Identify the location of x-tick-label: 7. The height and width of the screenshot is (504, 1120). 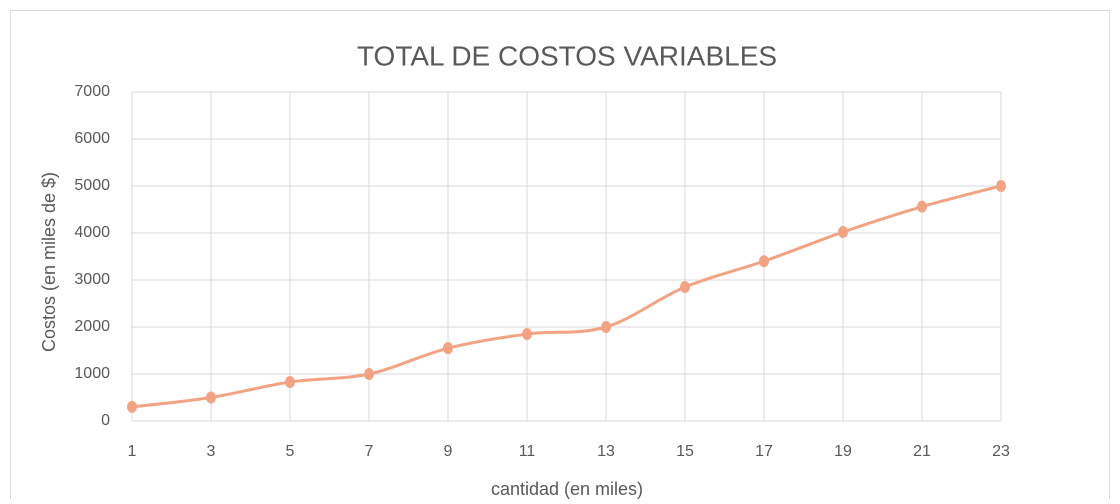
(369, 451).